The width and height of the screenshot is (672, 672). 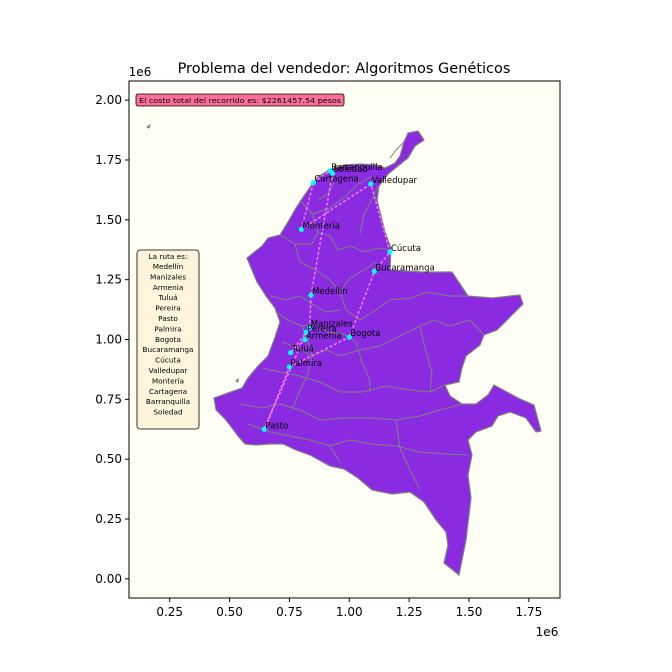 I want to click on cost-box, so click(x=240, y=100).